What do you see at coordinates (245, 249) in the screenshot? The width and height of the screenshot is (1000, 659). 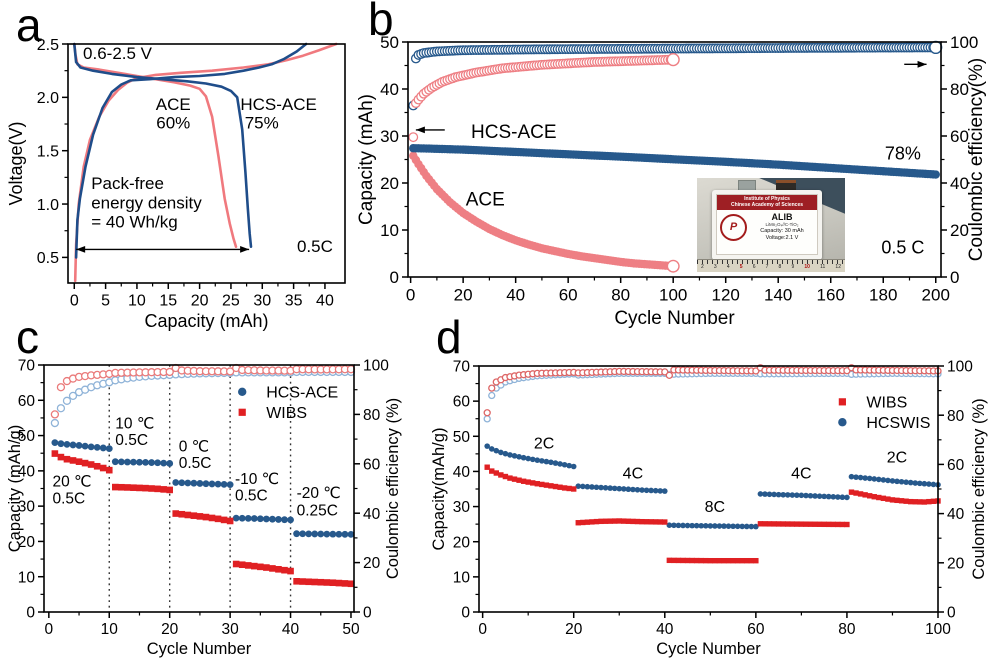 I see `arrowhead` at bounding box center [245, 249].